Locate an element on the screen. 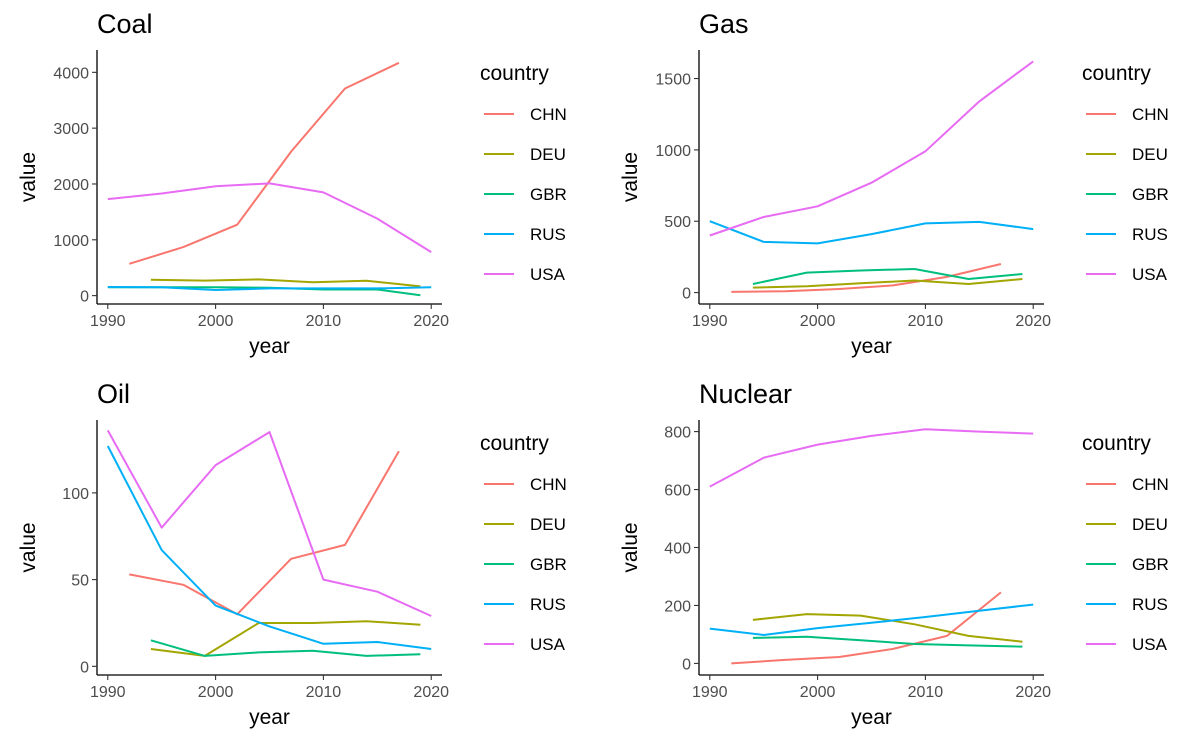  panel-title: Gas is located at coordinates (724, 24).